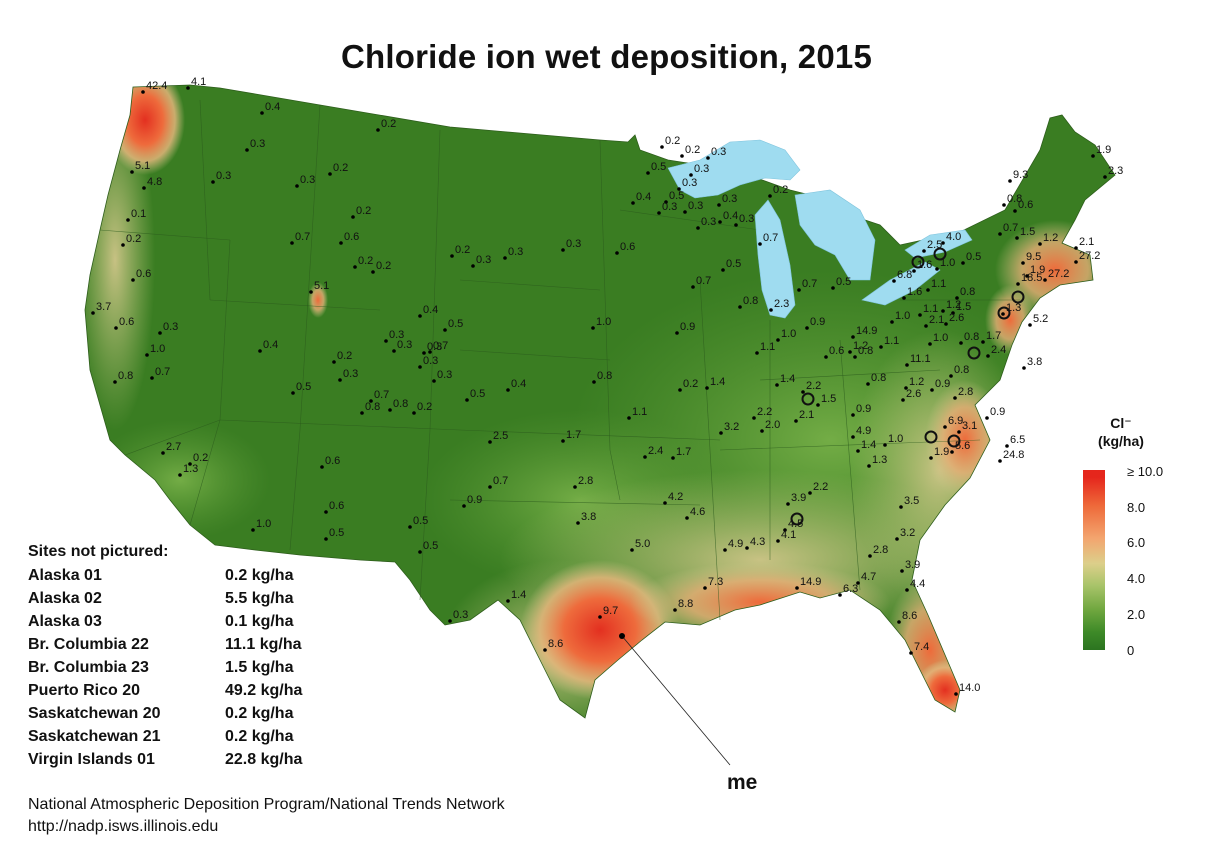 The image size is (1213, 842). Describe the element at coordinates (880, 550) in the screenshot. I see `site-value-label: 2.8` at that location.